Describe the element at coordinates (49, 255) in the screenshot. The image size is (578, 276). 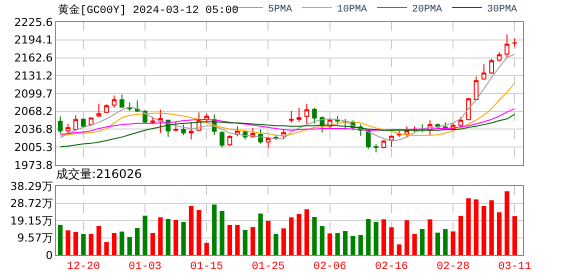
I see `y-tick-label: 0` at that location.